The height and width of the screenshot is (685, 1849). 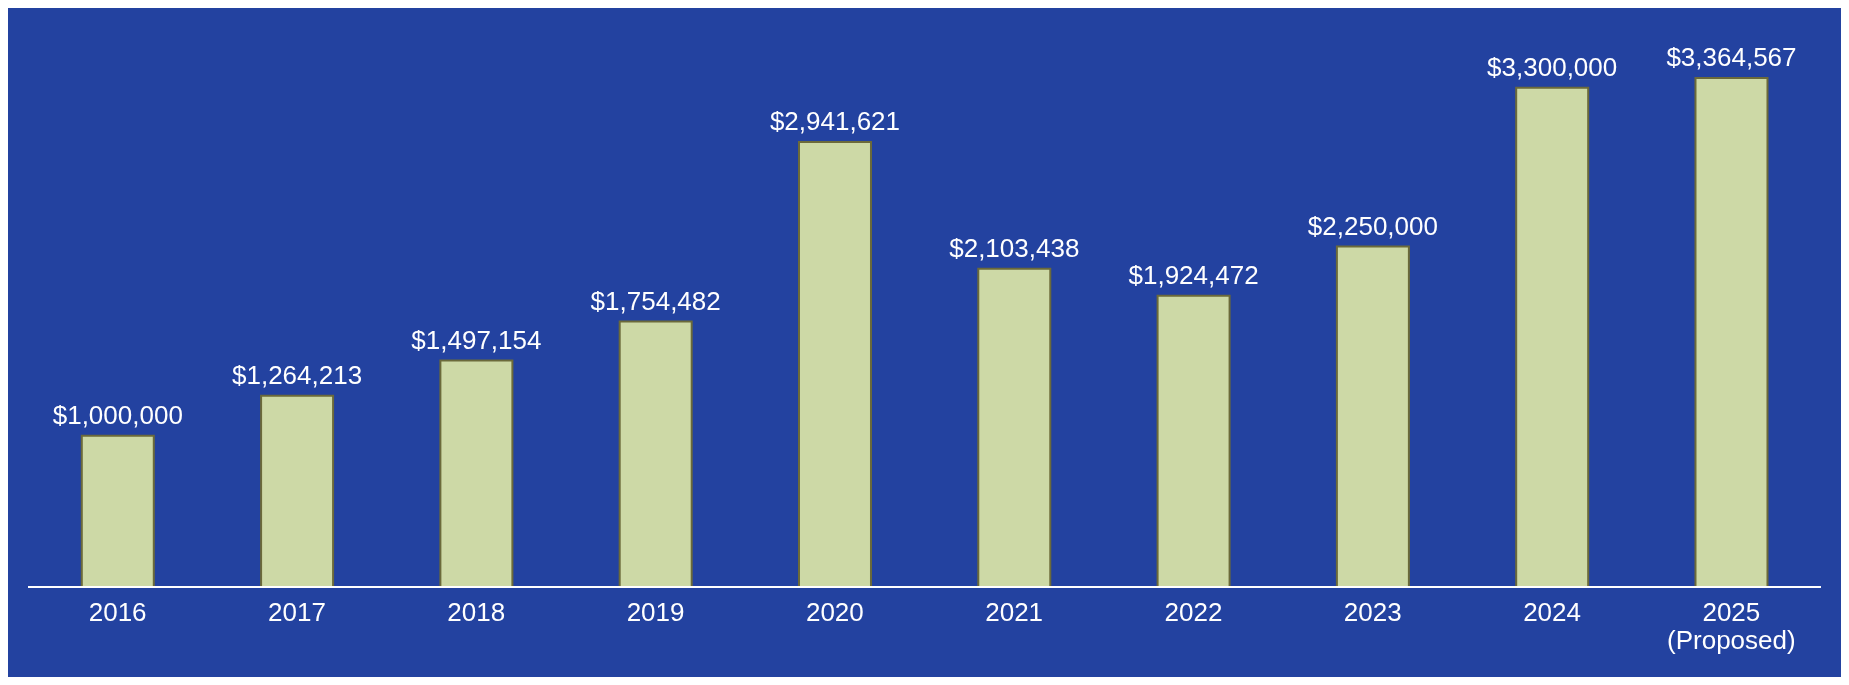 What do you see at coordinates (297, 374) in the screenshot?
I see `data-label: $1,264,213` at bounding box center [297, 374].